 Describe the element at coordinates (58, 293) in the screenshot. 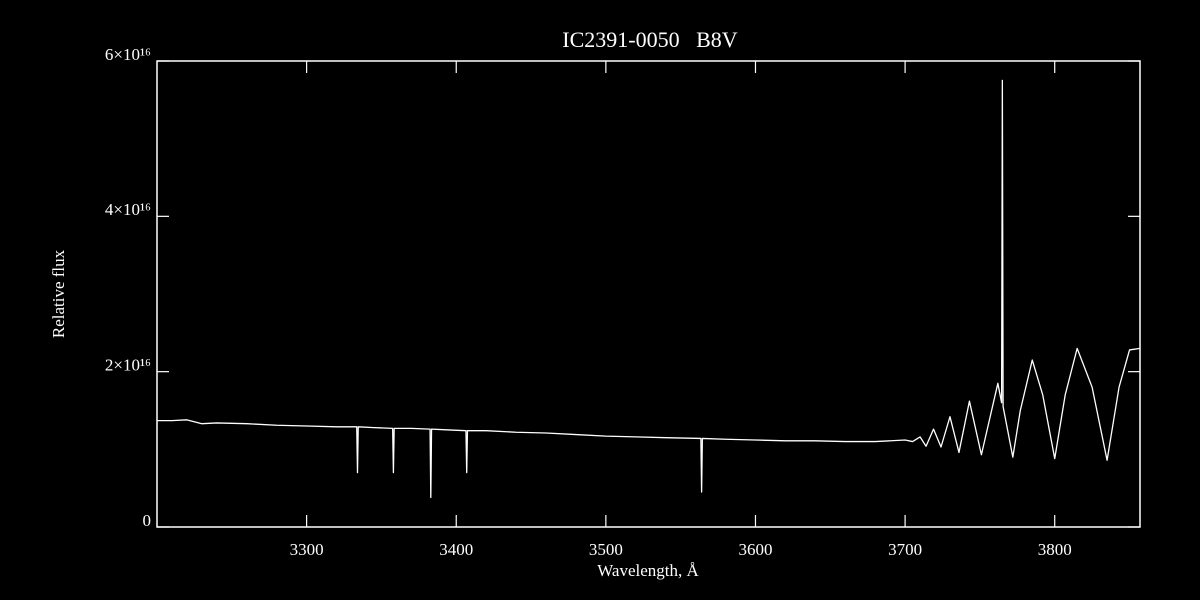

I see `y-axis-label: Relative flux` at that location.